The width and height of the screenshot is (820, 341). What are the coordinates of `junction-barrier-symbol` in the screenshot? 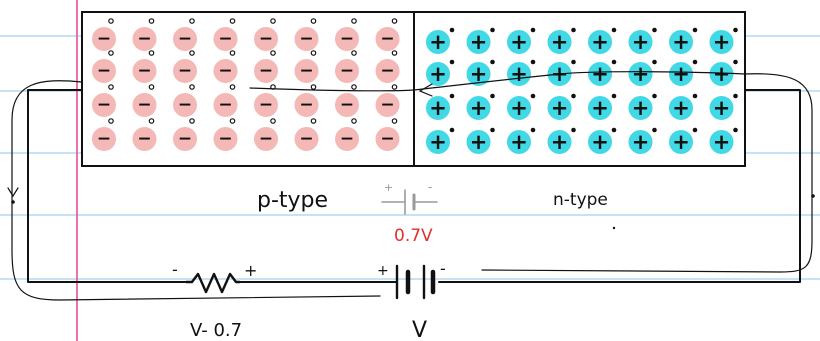 It's located at (409, 202).